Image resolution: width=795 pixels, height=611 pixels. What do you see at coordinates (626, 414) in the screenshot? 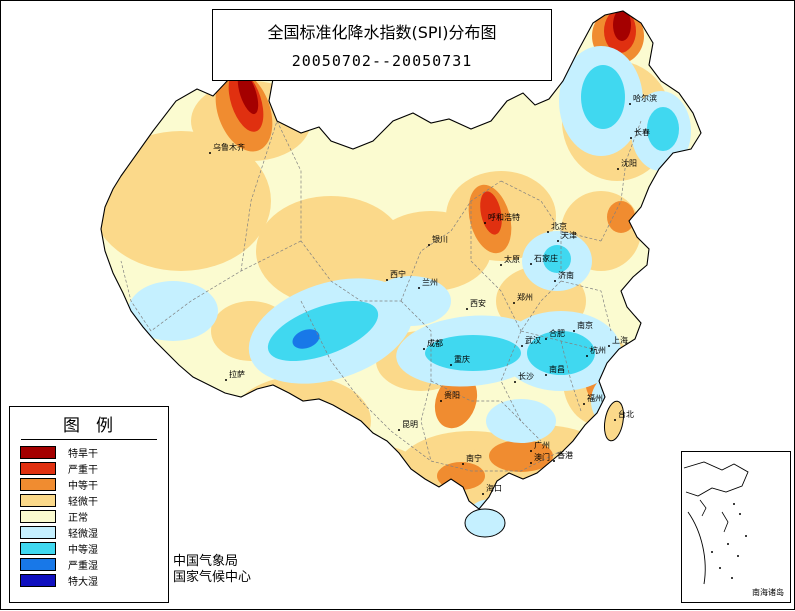
I see `city-label: 台北` at bounding box center [626, 414].